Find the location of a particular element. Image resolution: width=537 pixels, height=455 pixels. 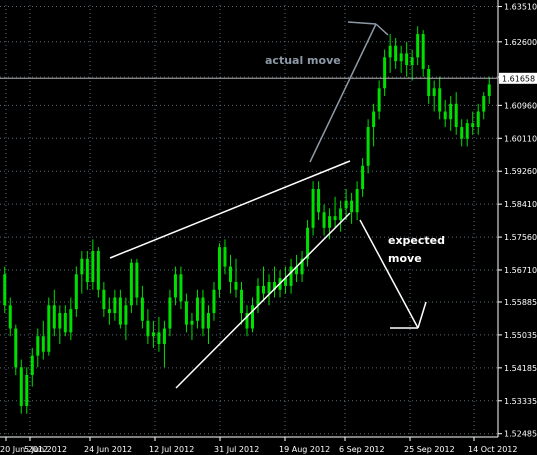

time-tick-label: 12 Jul 2012 is located at coordinates (171, 449).